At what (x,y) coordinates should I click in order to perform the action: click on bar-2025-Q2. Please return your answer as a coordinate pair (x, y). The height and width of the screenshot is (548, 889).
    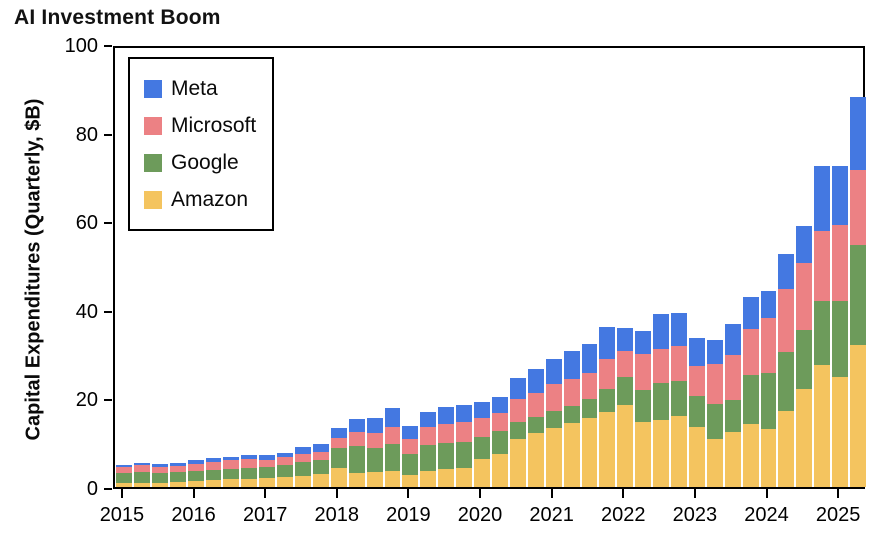
    Looking at the image, I should click on (858, 291).